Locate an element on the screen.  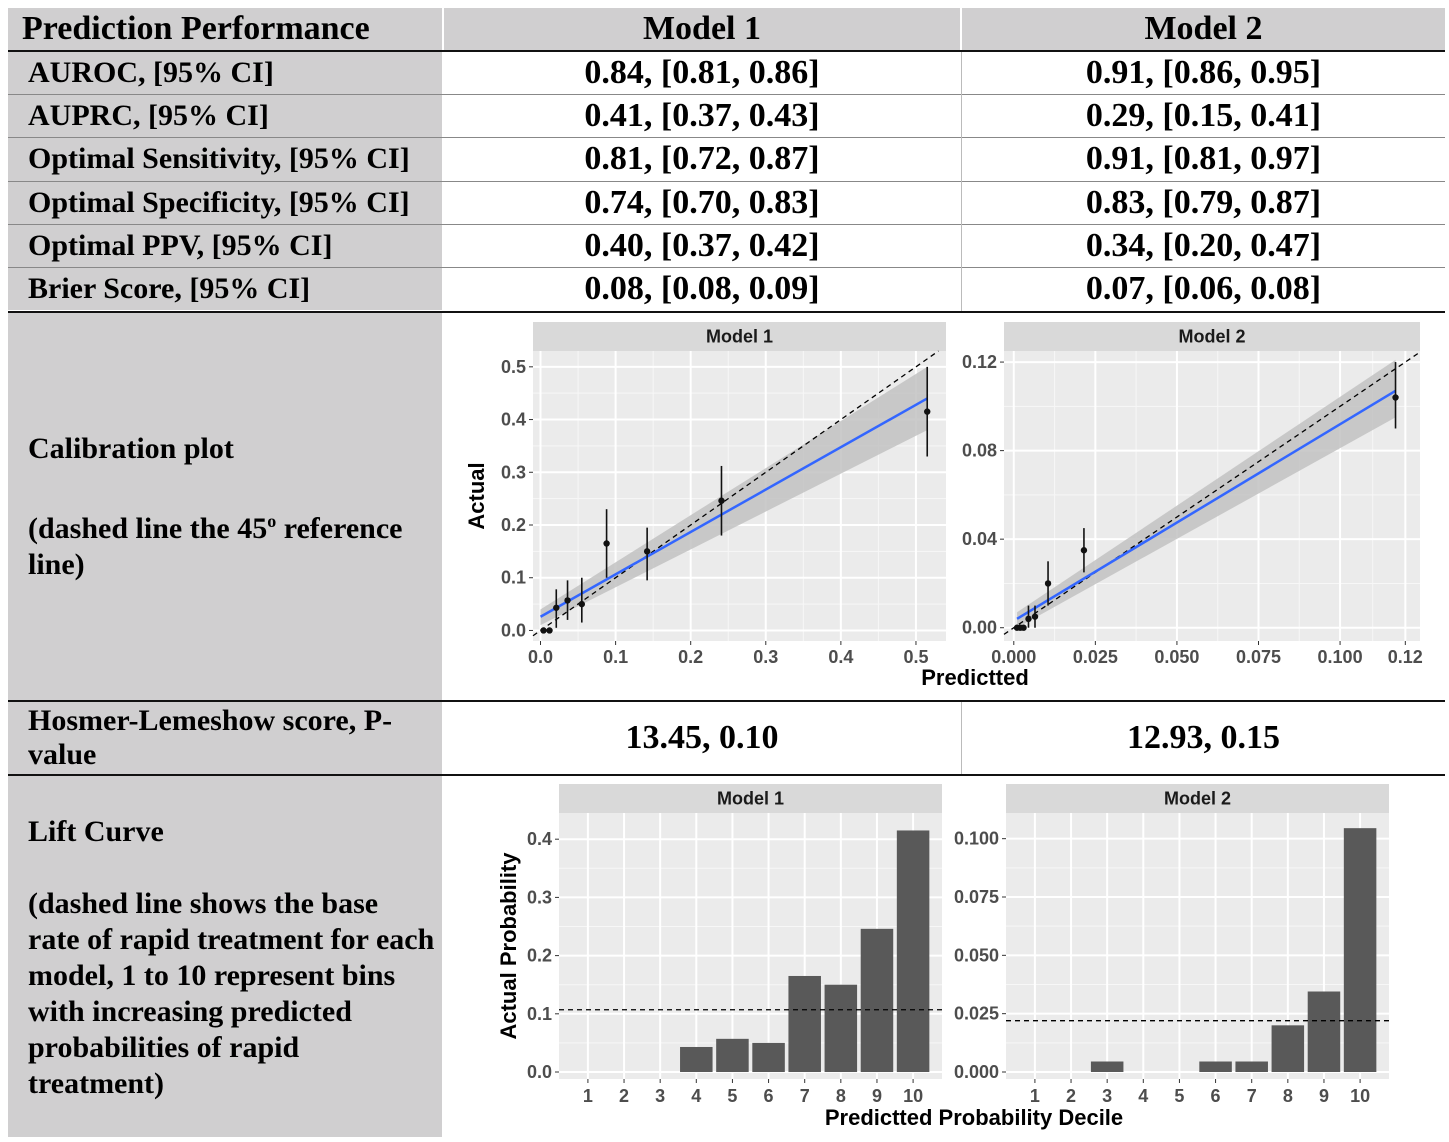
header-model1: Model 1 is located at coordinates (702, 29).